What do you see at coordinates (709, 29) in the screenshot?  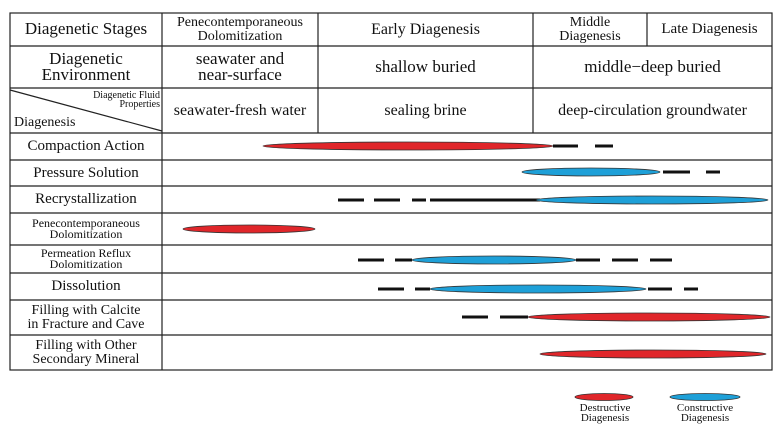 I see `stage-header: Late Diagenesis` at bounding box center [709, 29].